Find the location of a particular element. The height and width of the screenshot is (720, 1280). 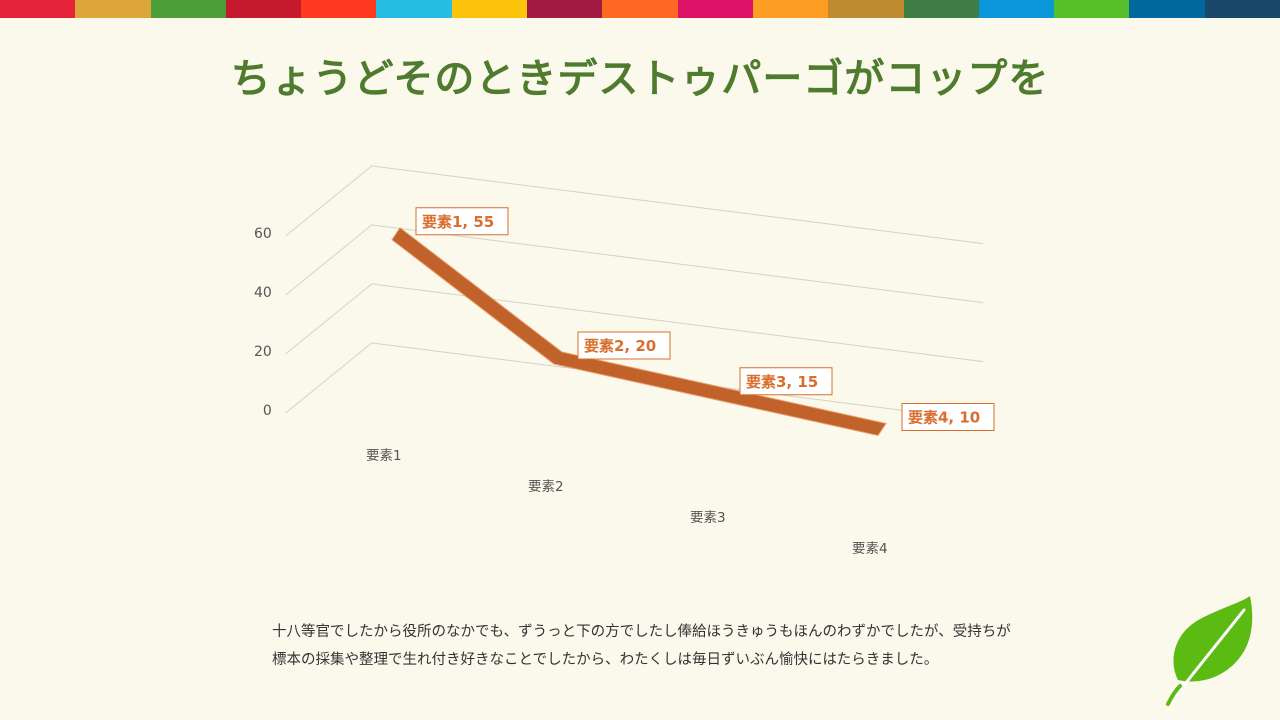

color-stripe is located at coordinates (640, 9).